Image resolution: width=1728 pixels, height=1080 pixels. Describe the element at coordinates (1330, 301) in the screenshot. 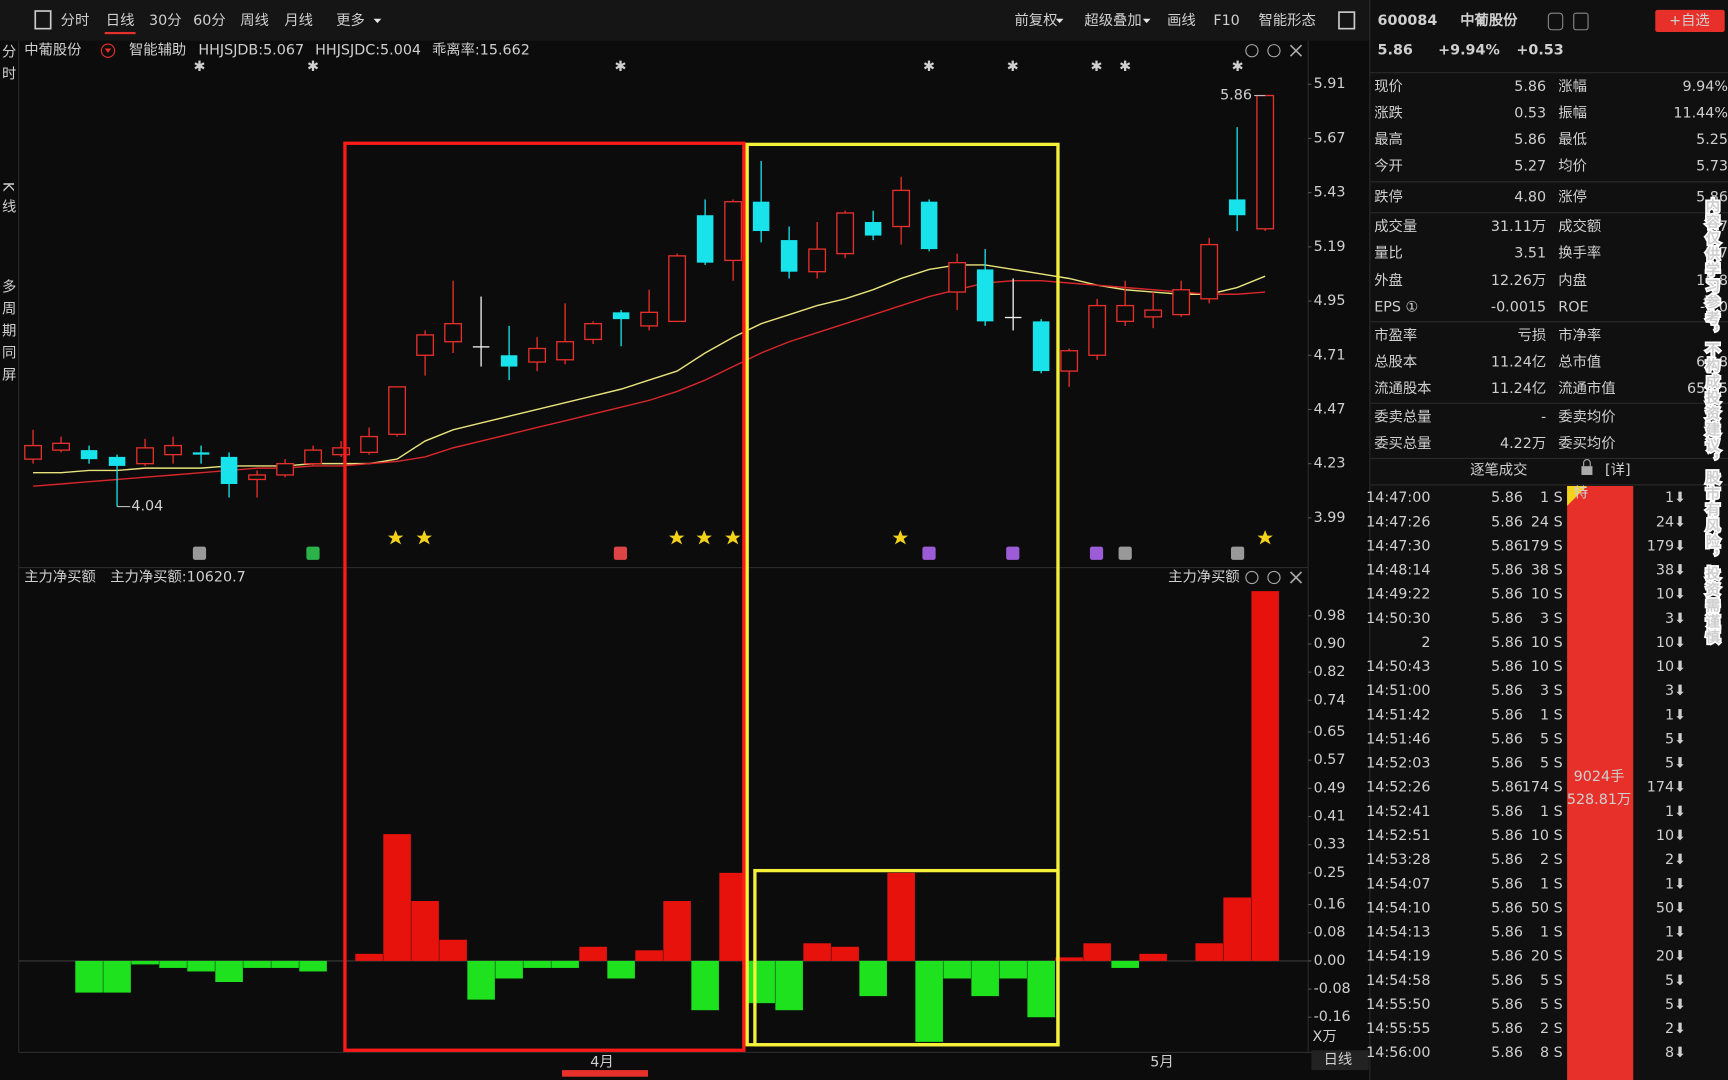

I see `y-tick-label: 4.95` at that location.